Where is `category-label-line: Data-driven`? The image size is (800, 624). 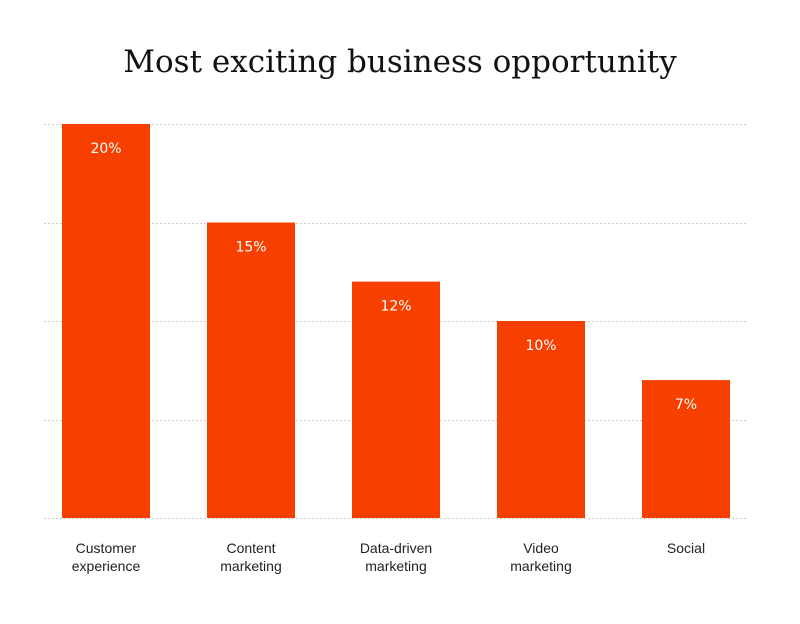 category-label-line: Data-driven is located at coordinates (396, 548).